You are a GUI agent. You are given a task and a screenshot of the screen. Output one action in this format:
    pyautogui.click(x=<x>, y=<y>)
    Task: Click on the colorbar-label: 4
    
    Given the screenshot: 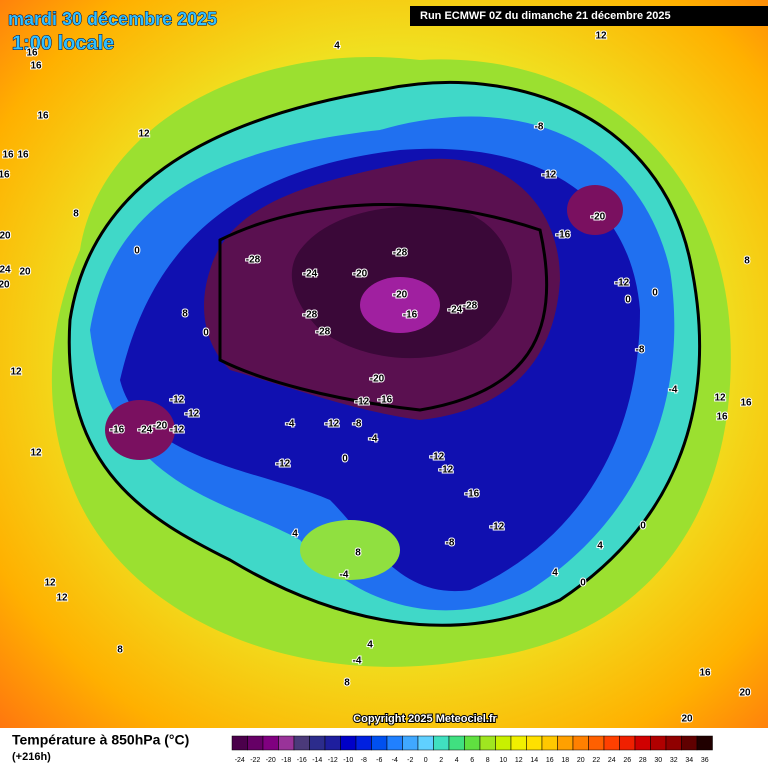 What is the action you would take?
    pyautogui.click(x=457, y=760)
    